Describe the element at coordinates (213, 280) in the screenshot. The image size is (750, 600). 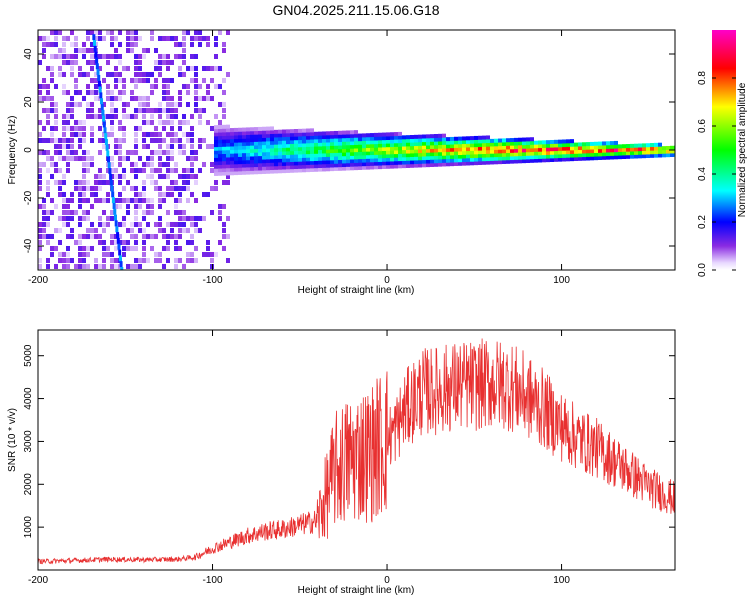
I see `x-tick-label: -100` at that location.